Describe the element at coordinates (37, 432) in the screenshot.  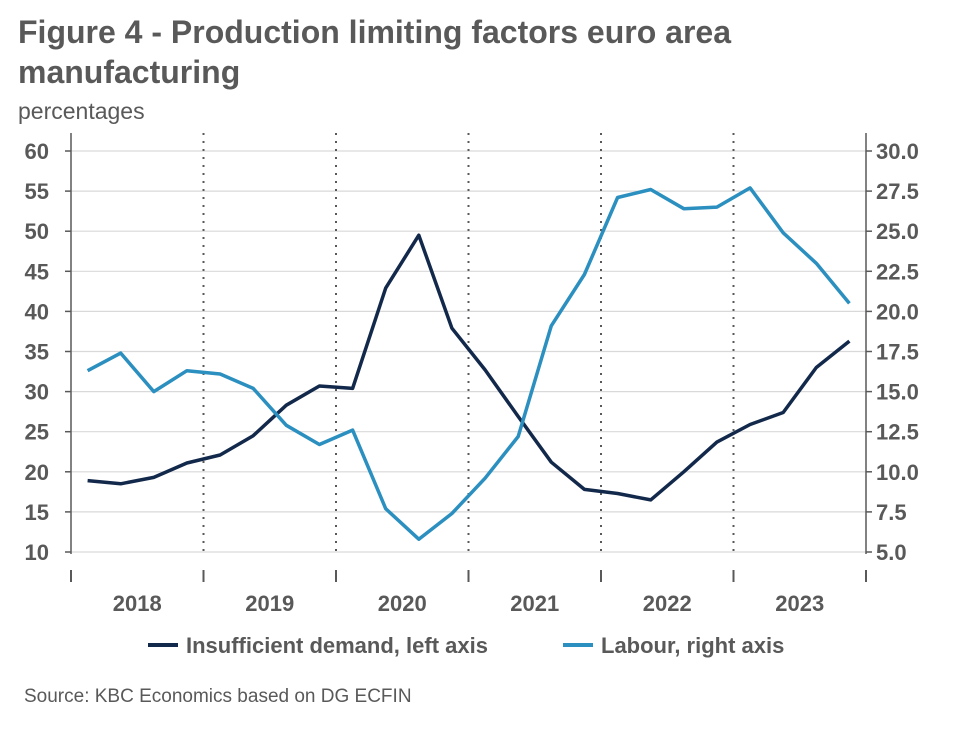
I see `left-tick-label: 25` at that location.